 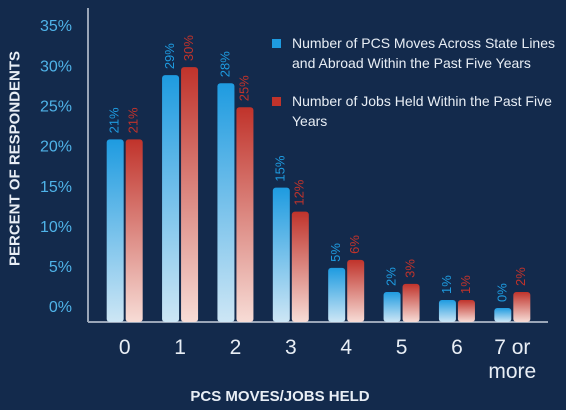 What do you see at coordinates (280, 396) in the screenshot?
I see `x-axis-title: PCS MOVES/JOBS HELD` at bounding box center [280, 396].